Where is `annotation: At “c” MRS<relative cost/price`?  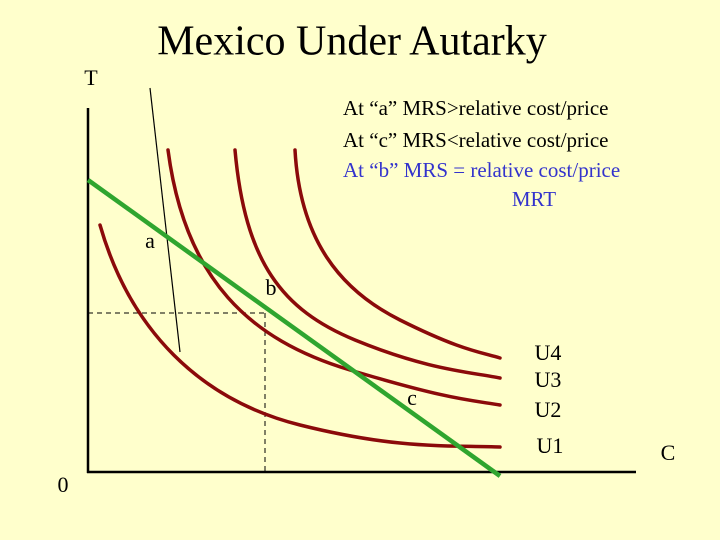
annotation: At “c” MRS<relative cost/price is located at coordinates (476, 140).